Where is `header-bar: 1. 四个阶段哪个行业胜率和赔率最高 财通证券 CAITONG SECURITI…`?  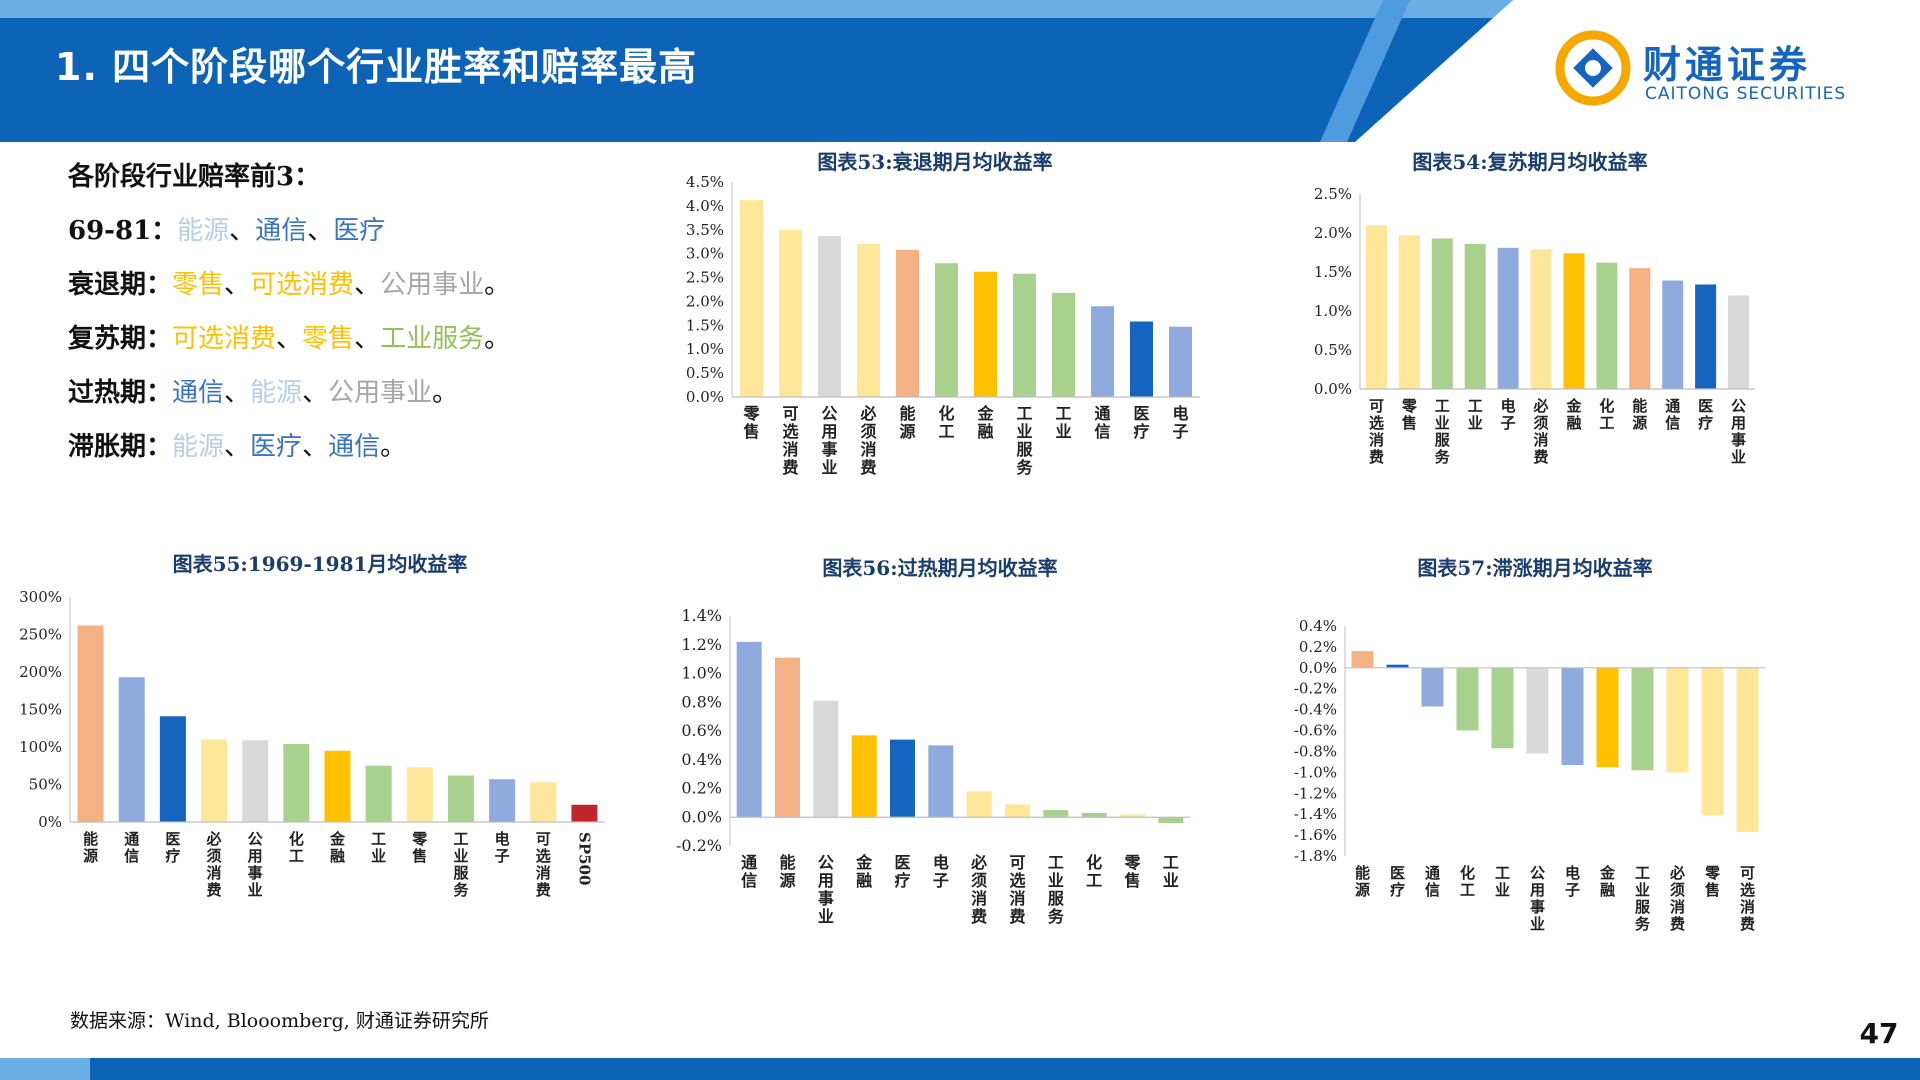 header-bar: 1. 四个阶段哪个行业胜率和赔率最高 财通证券 CAITONG SECURITI… is located at coordinates (960, 71).